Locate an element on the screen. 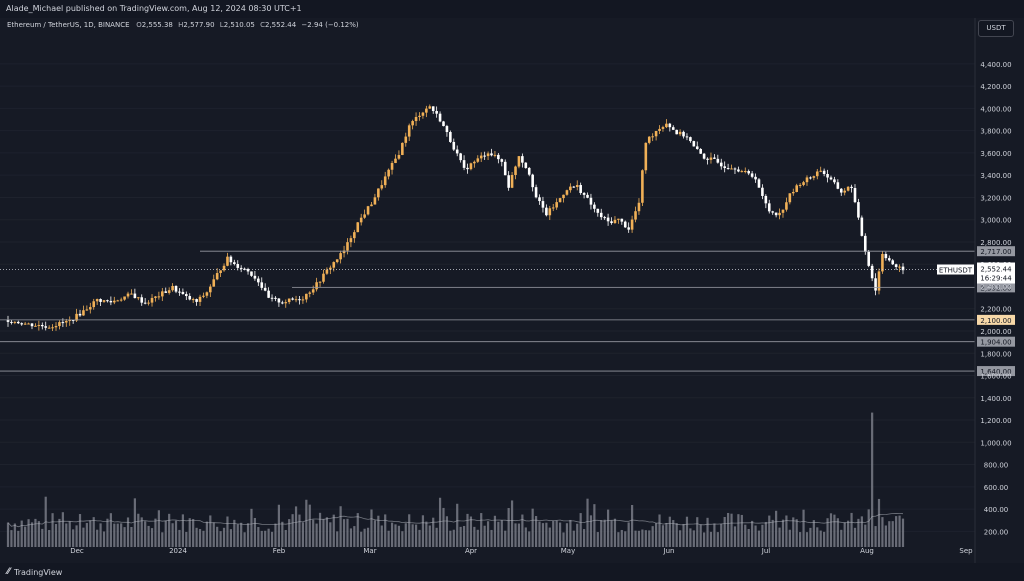 Image resolution: width=1024 pixels, height=581 pixels. change-value: −2.94 (−0.12%) is located at coordinates (330, 25).